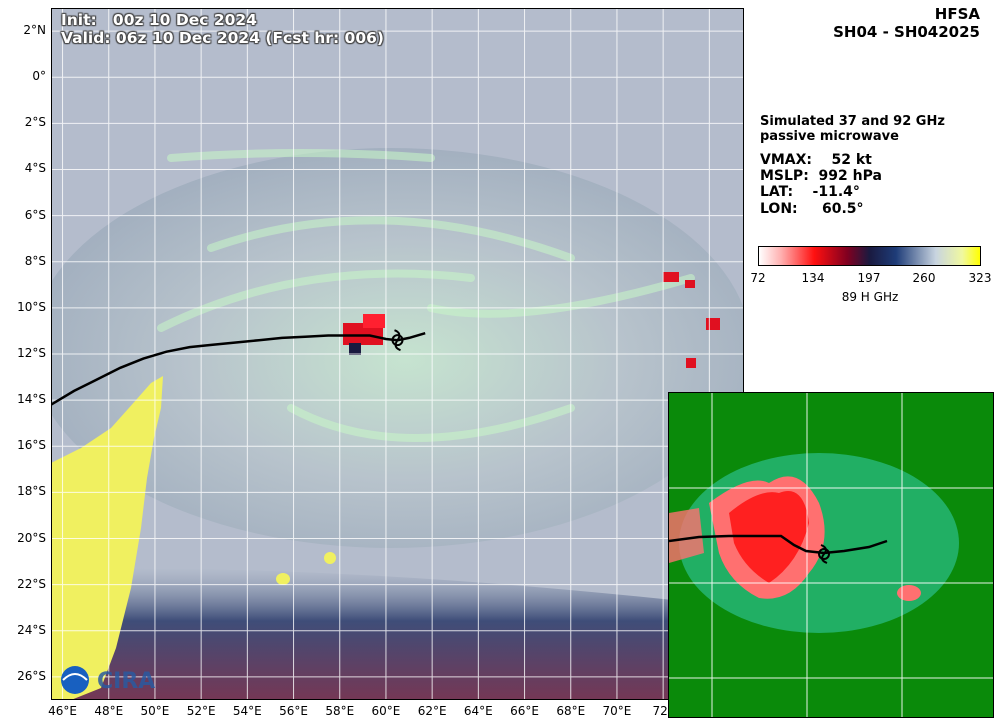 The width and height of the screenshot is (1000, 722). I want to click on lat-readout: LAT: -11.4°, so click(810, 192).